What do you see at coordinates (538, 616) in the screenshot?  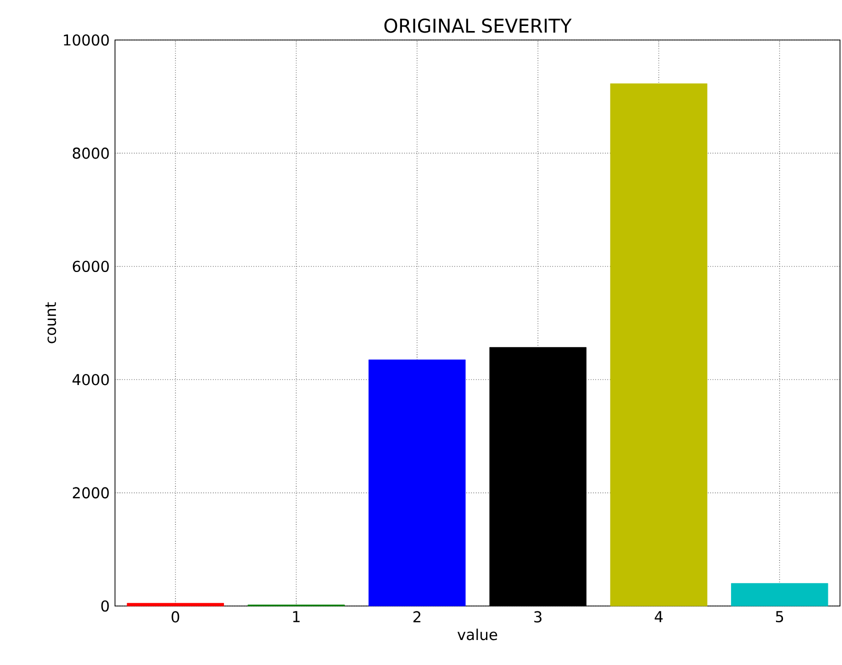 I see `x-tick-label: 3` at bounding box center [538, 616].